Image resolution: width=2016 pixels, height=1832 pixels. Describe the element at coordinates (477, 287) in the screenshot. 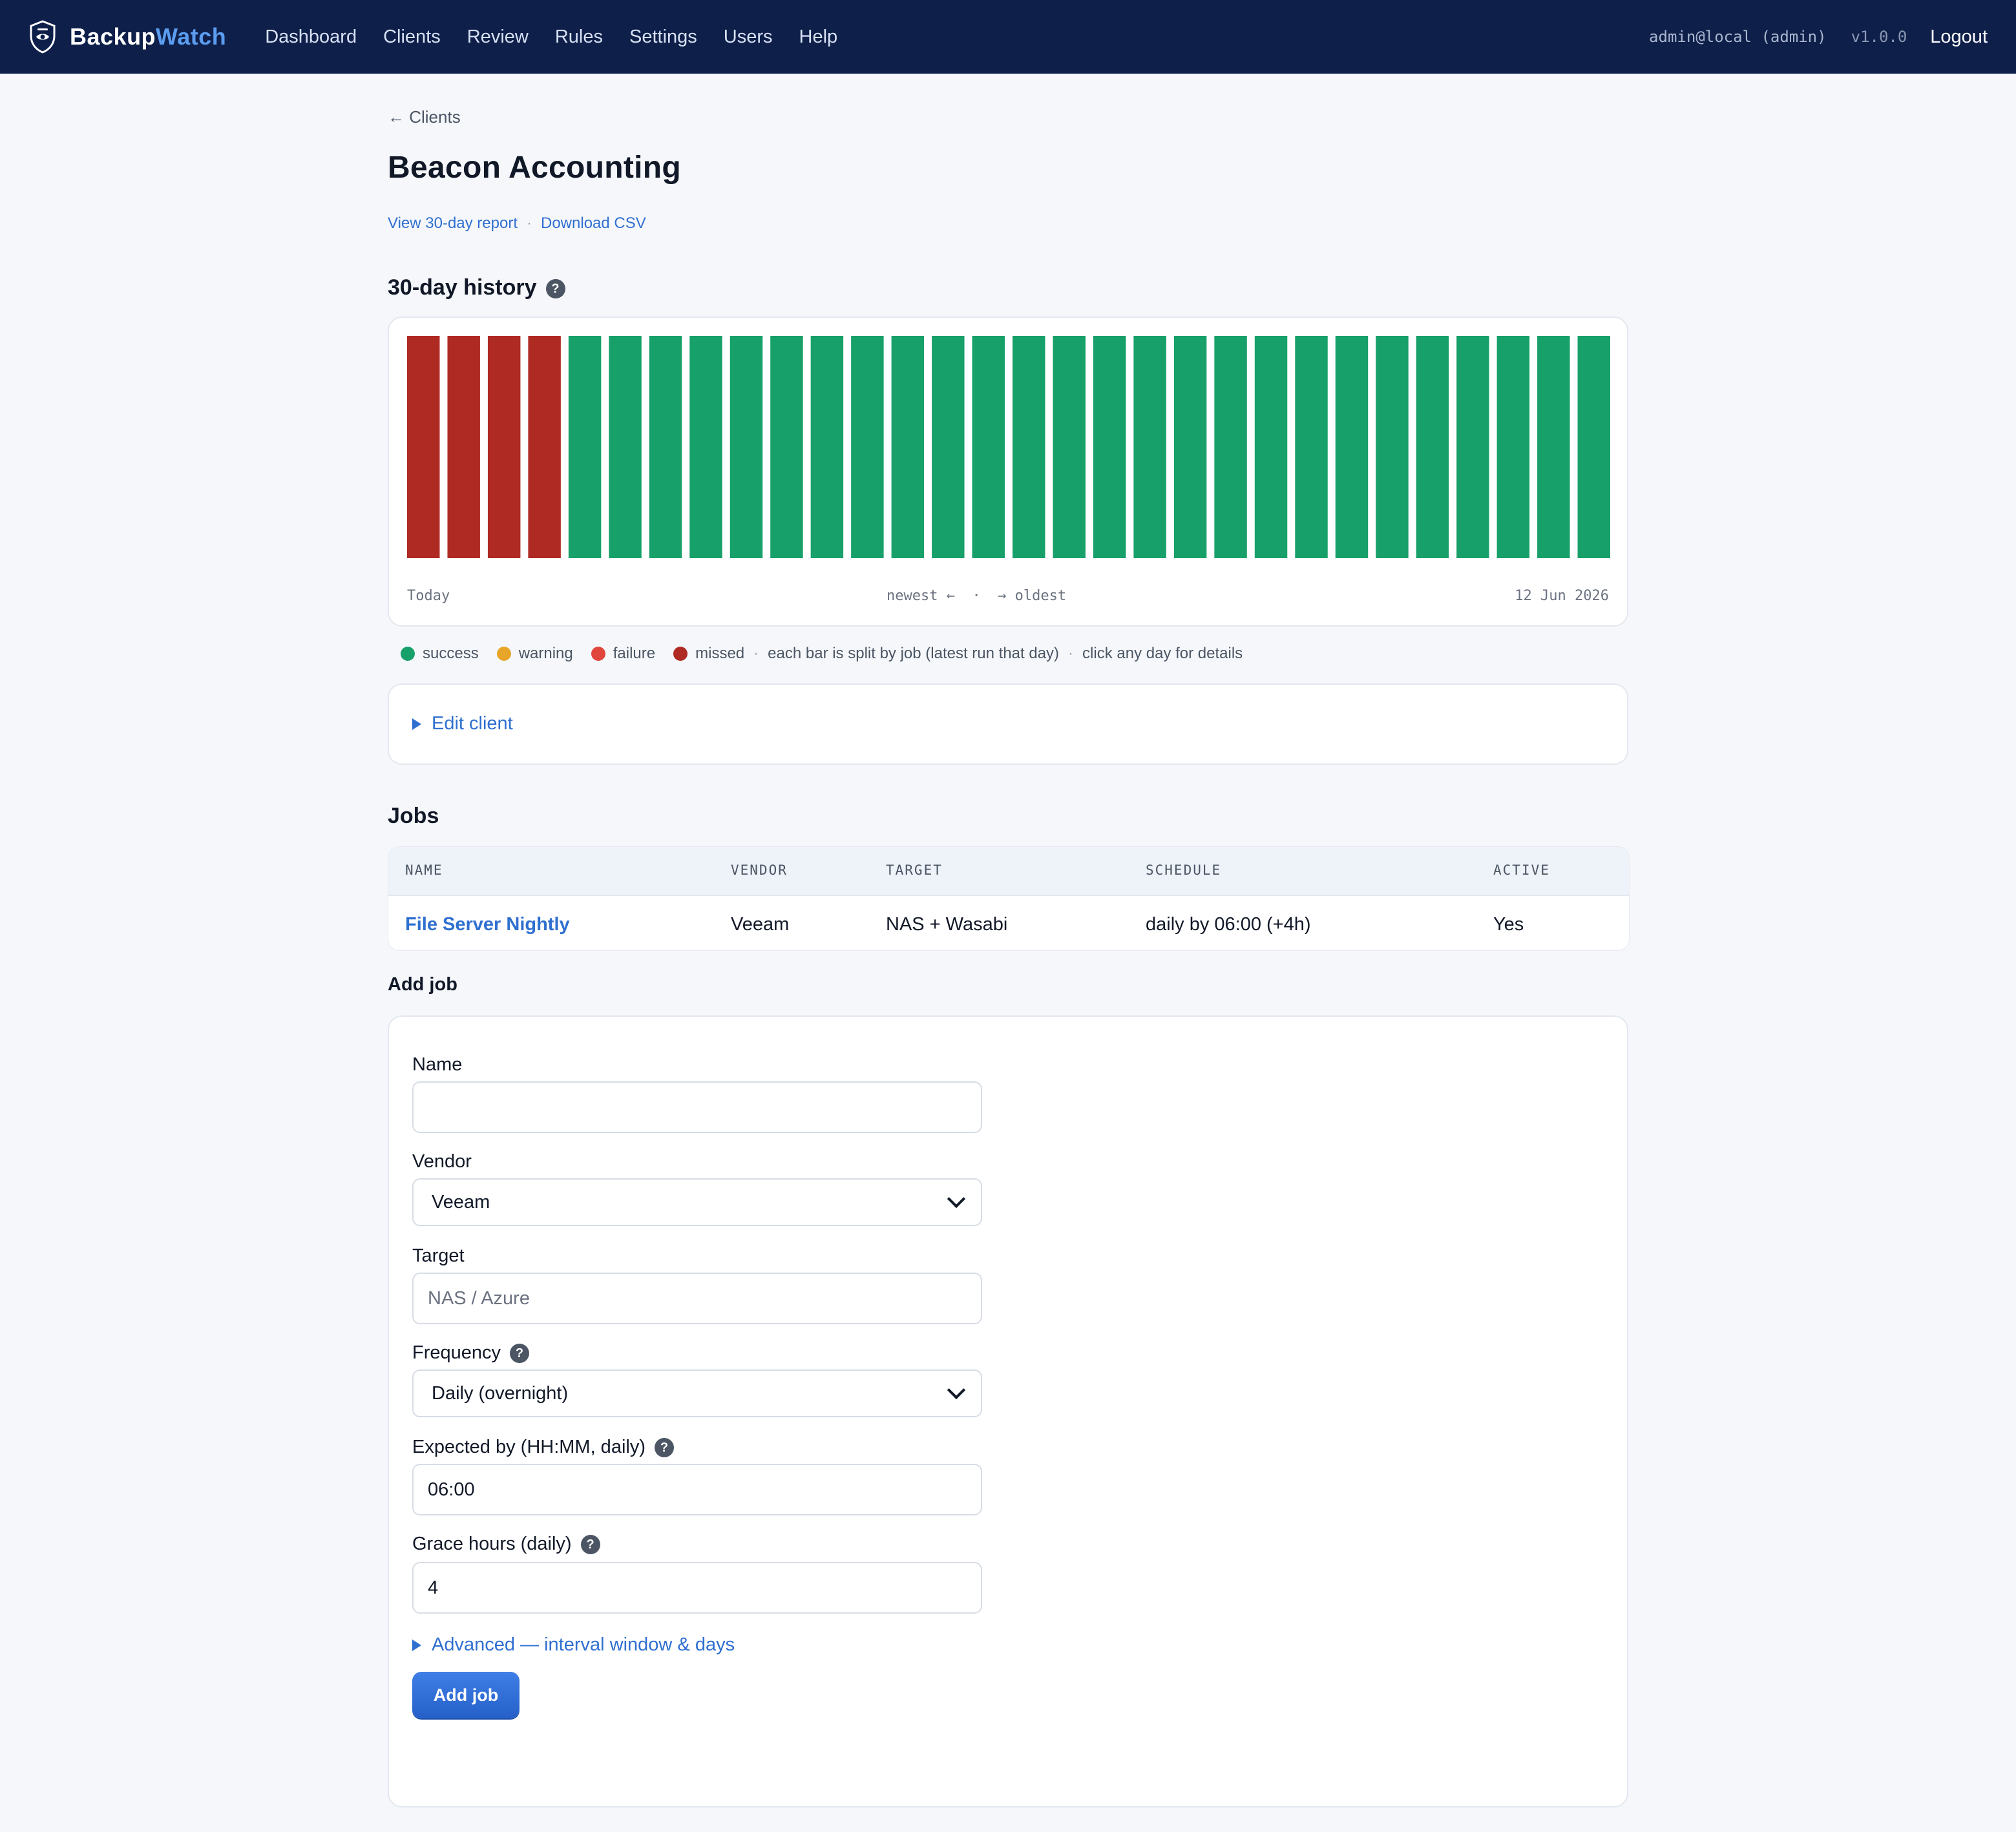

I see `history-heading: 30-day history?` at that location.